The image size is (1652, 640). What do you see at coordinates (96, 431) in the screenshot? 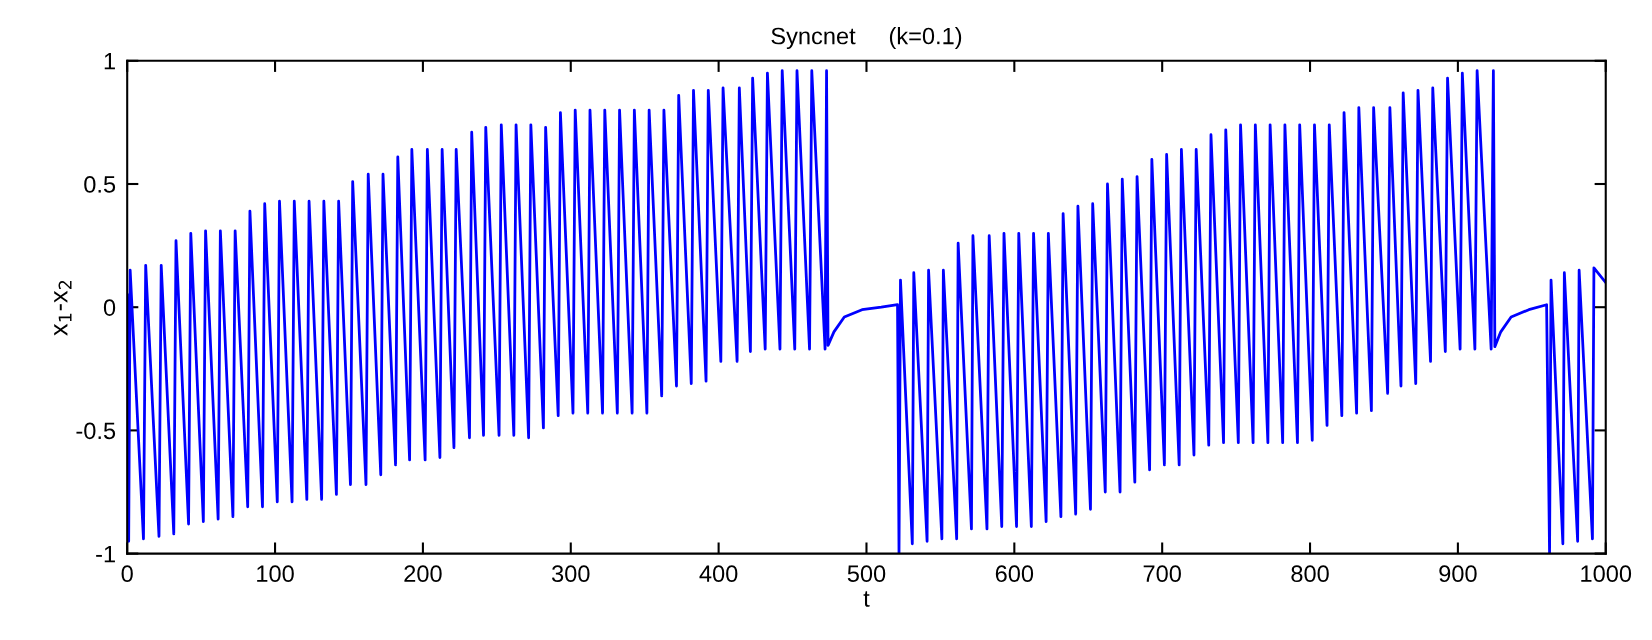
I see `y-tick-label: -0.5` at bounding box center [96, 431].